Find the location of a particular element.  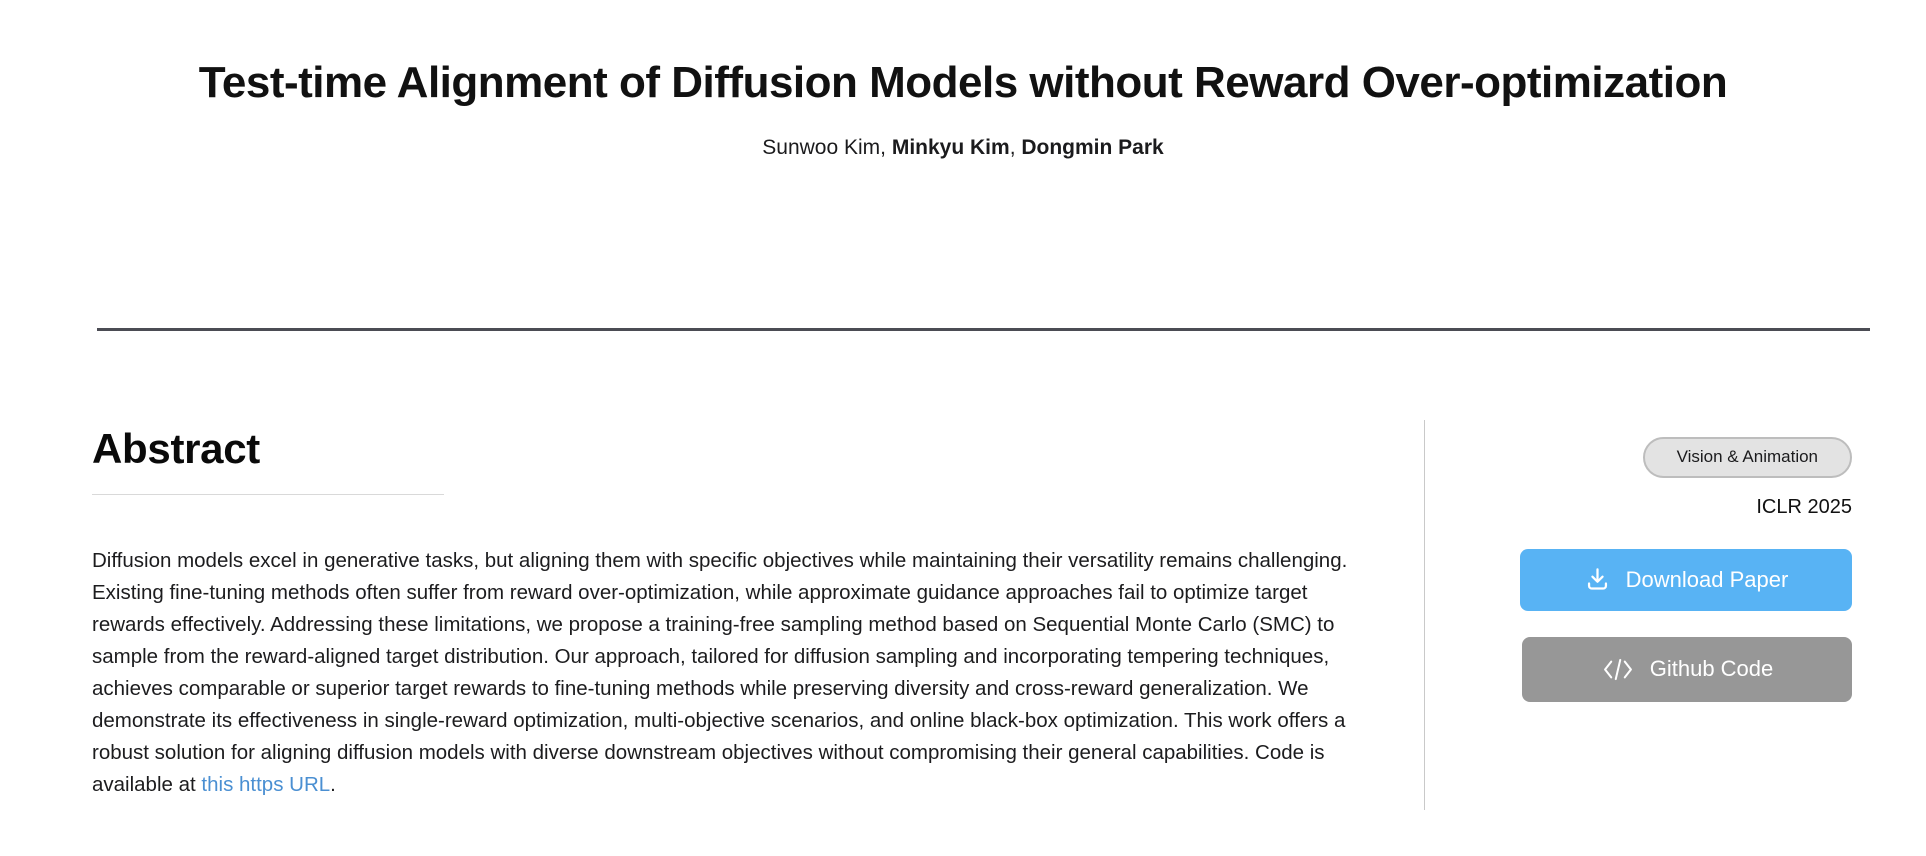

category-tag-pill: Vision & Animation is located at coordinates (1747, 457).